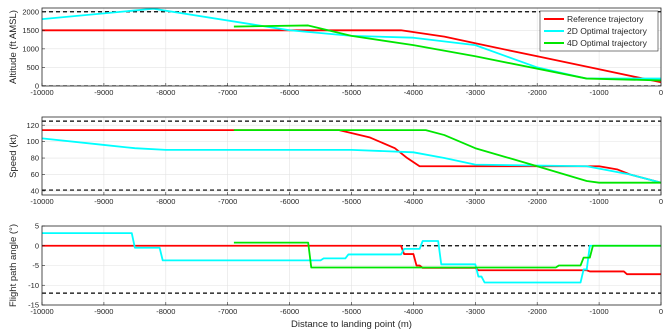 The height and width of the screenshot is (335, 671). What do you see at coordinates (35, 265) in the screenshot?
I see `y-tick-label: -5` at bounding box center [35, 265].